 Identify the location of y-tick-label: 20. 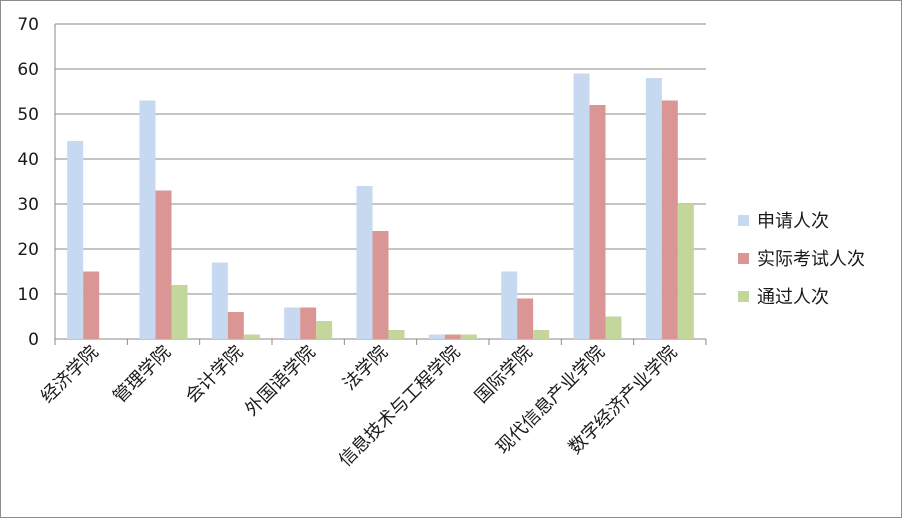
(28, 250).